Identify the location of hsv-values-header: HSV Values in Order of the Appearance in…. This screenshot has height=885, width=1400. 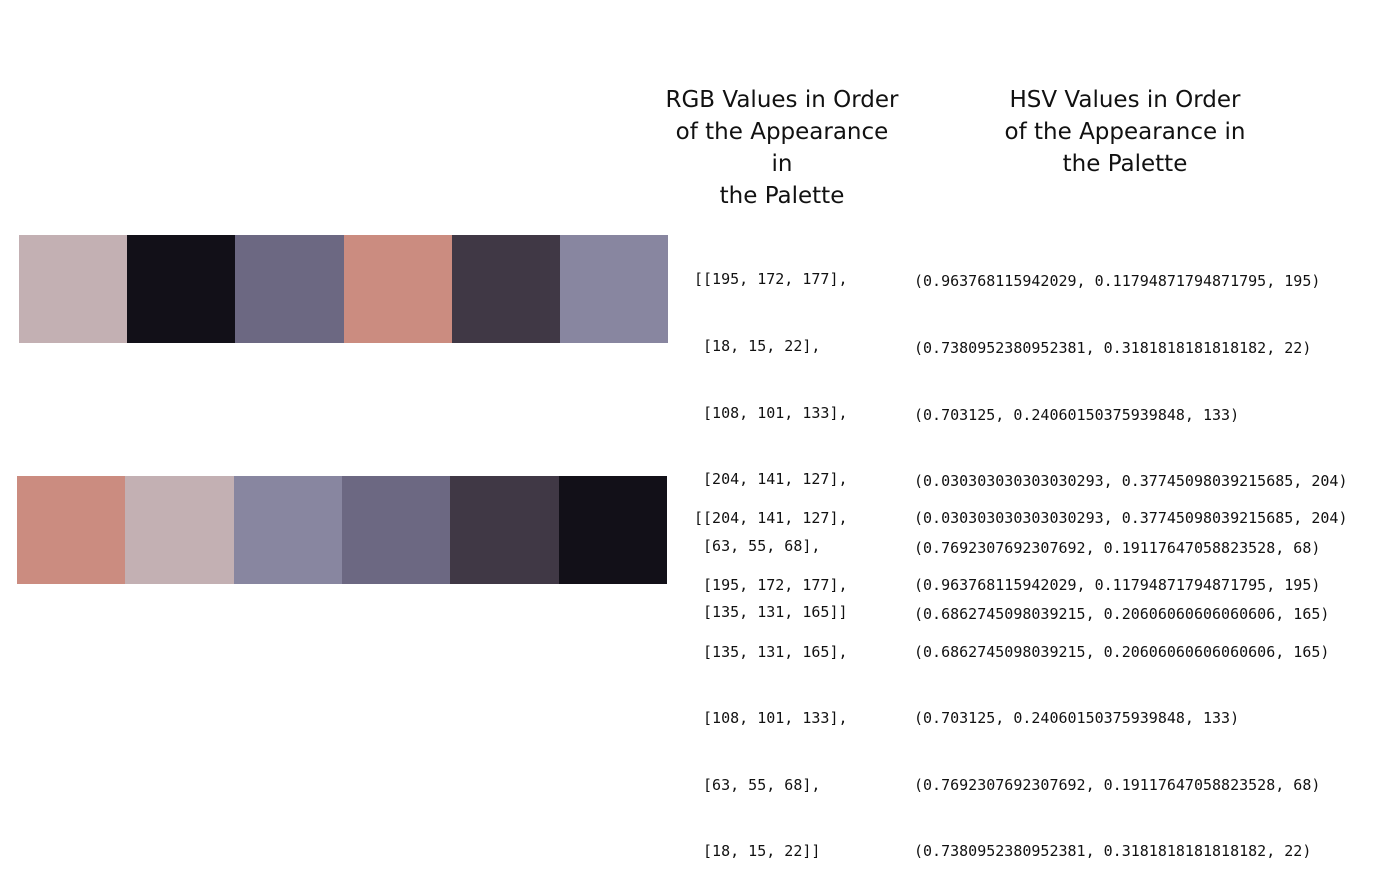
(1125, 132).